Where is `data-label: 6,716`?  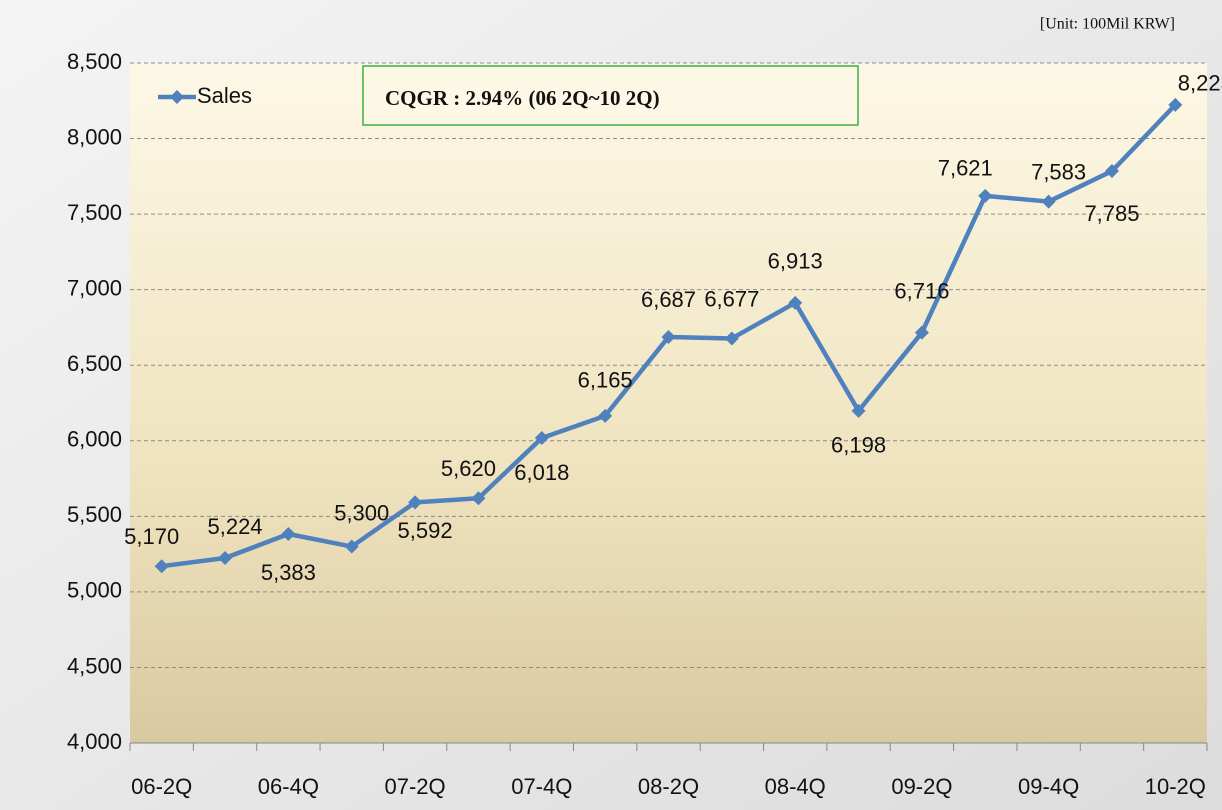
data-label: 6,716 is located at coordinates (921, 290).